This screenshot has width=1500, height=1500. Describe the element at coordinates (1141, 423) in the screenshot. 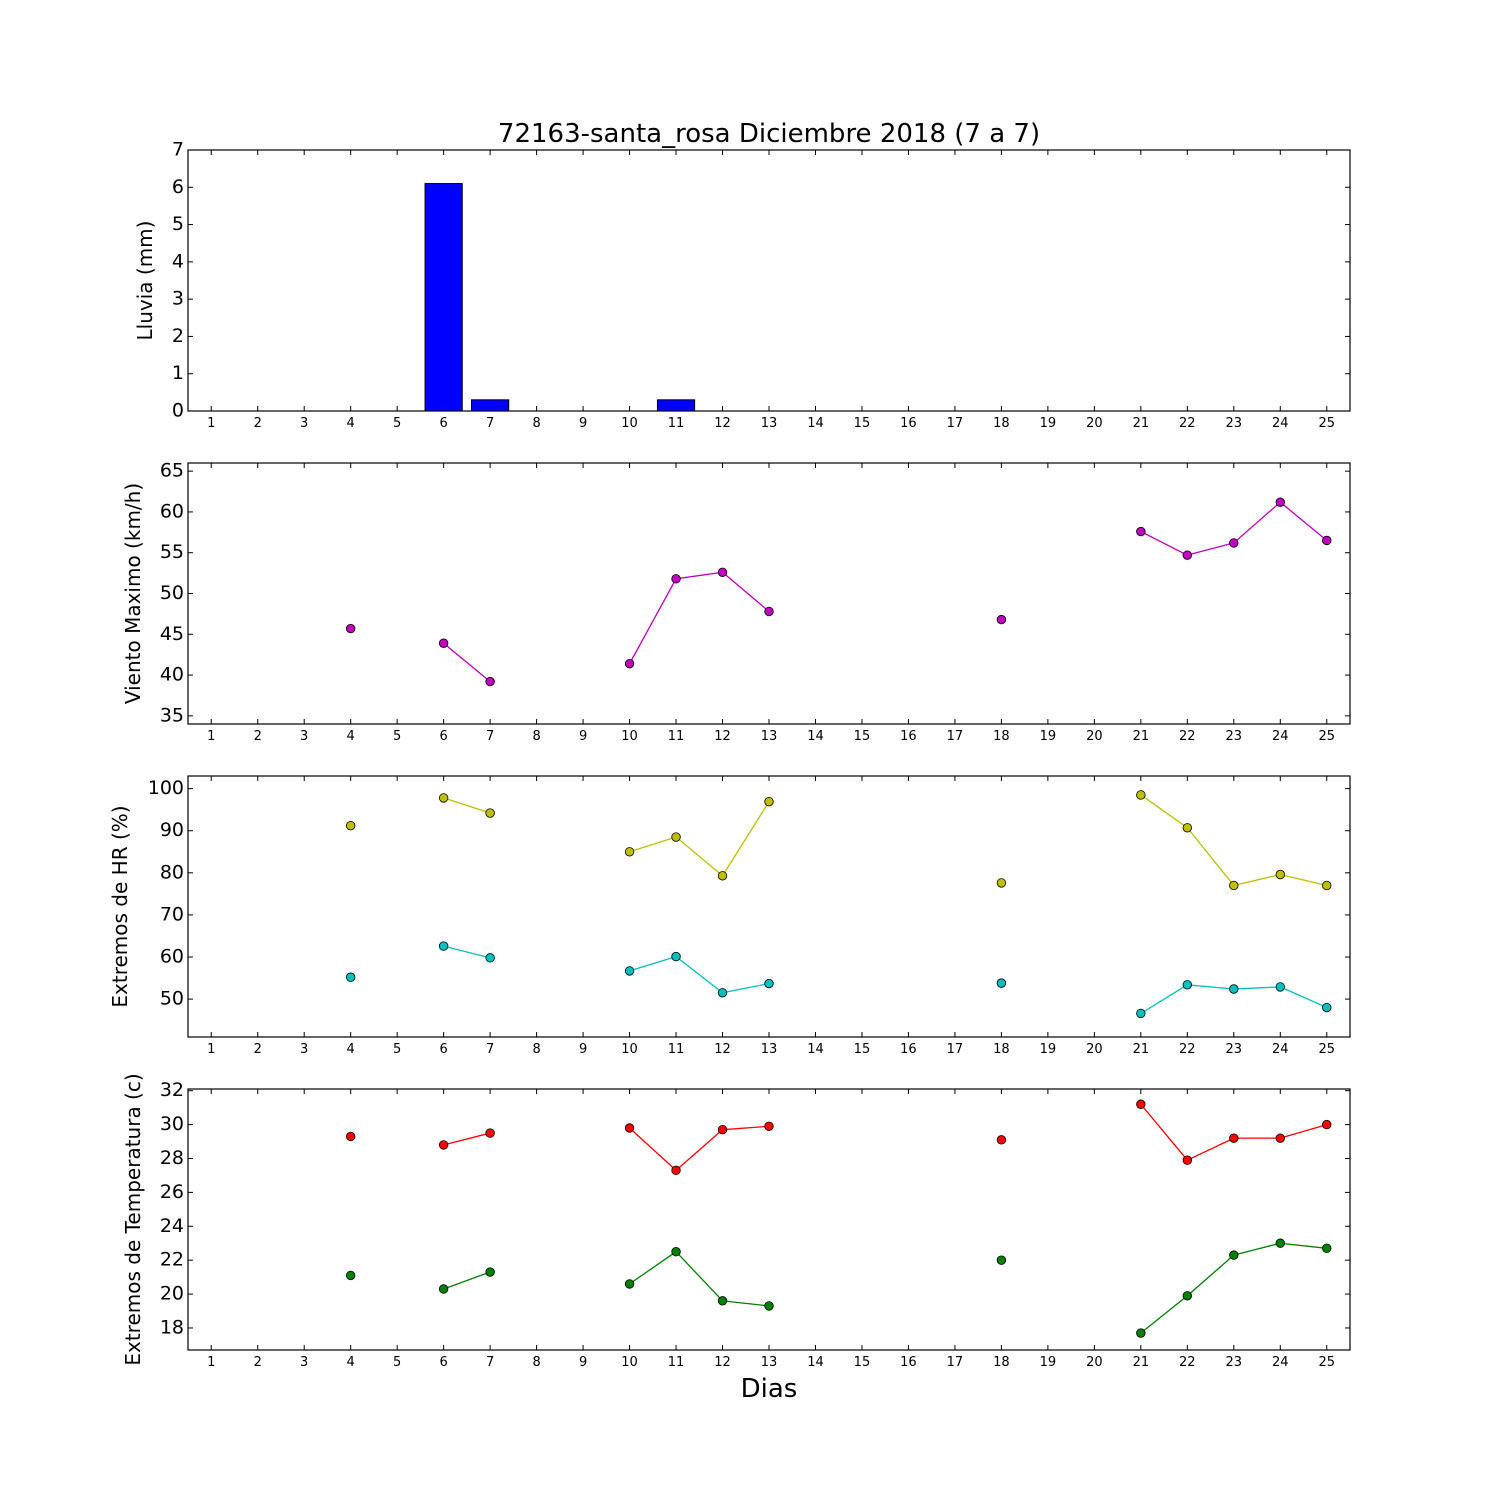

I see `x-tick-label: 21` at that location.